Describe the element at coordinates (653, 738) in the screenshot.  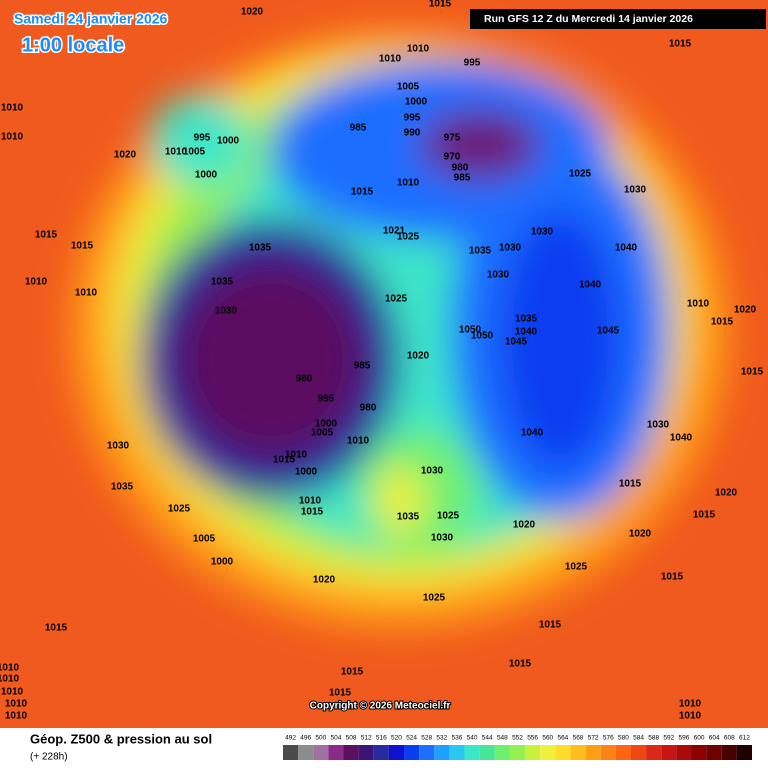
I see `colorbar-tick-label: 588` at that location.